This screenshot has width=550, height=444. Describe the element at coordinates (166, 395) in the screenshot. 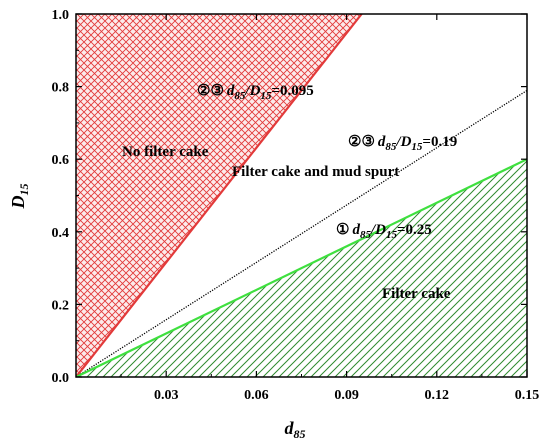

I see `x-tick-label: 0.03` at that location.